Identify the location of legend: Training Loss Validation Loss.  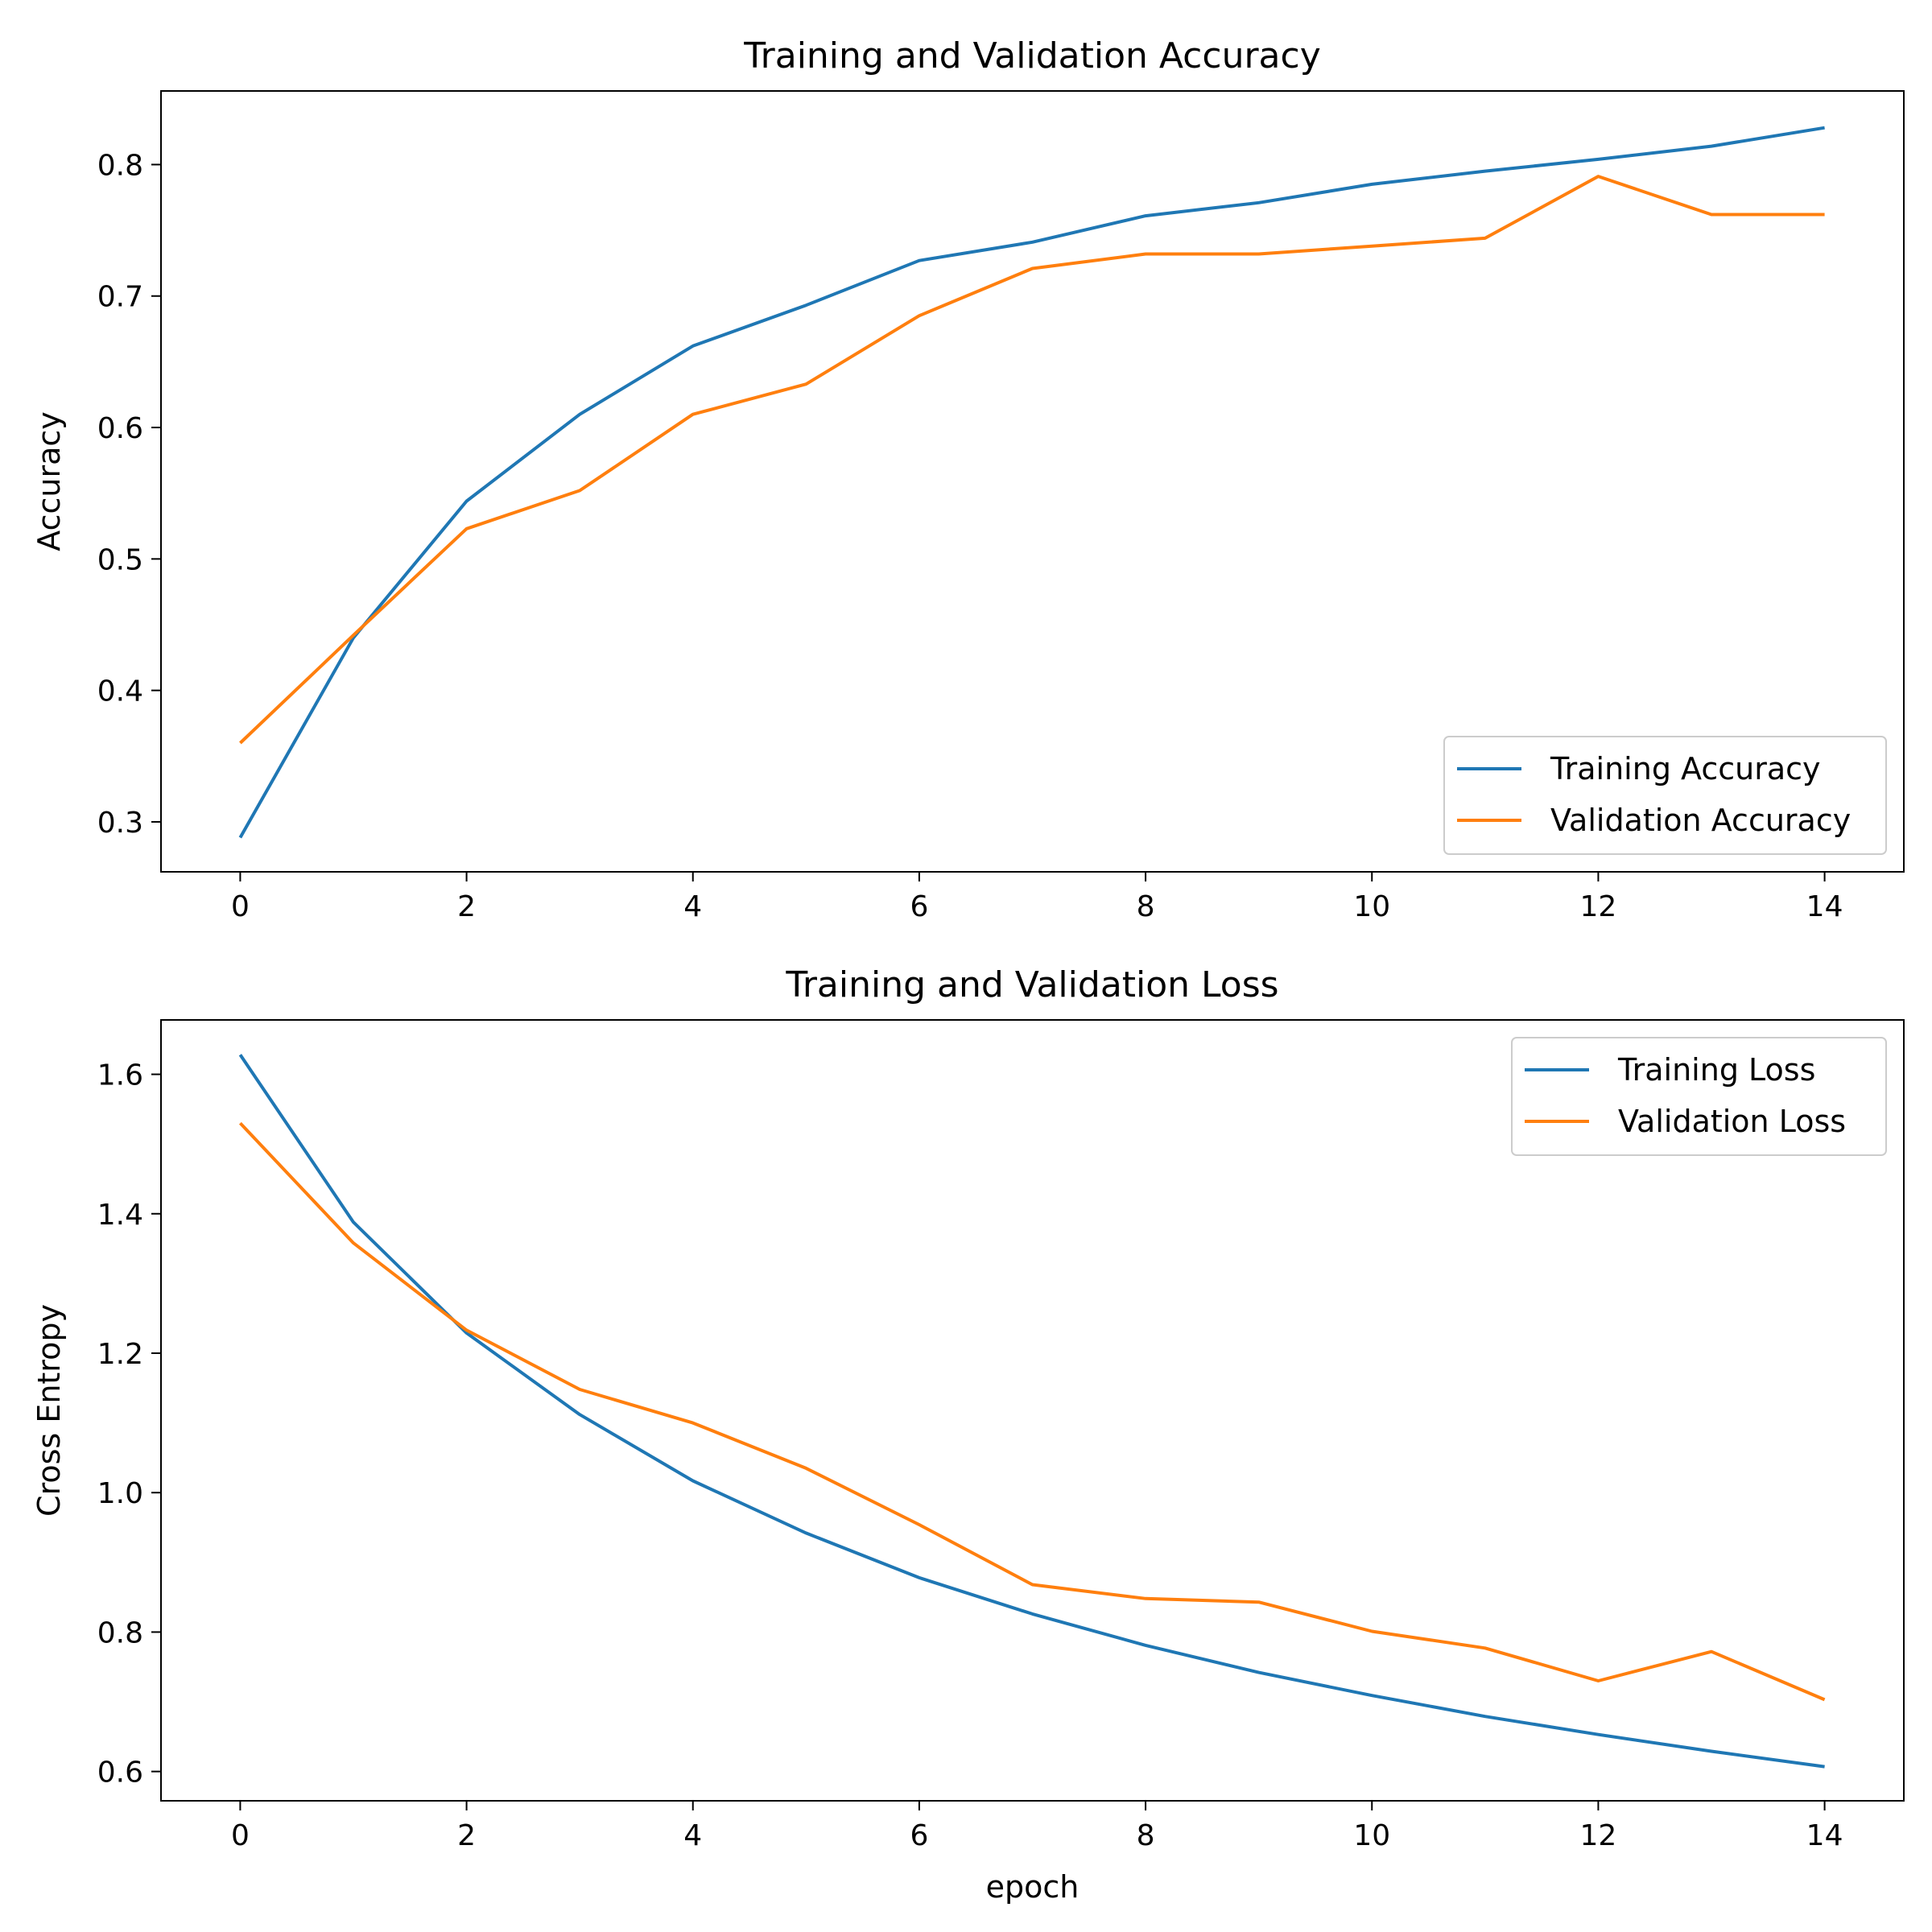
(1699, 1096).